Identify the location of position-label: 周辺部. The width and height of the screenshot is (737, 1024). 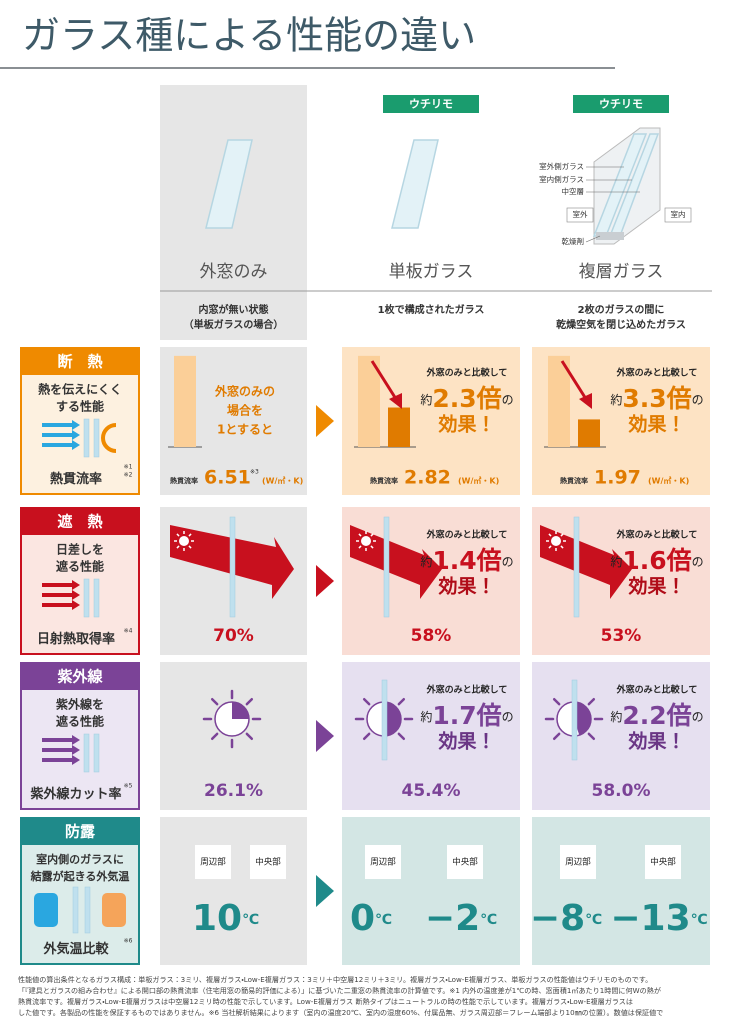
(213, 863).